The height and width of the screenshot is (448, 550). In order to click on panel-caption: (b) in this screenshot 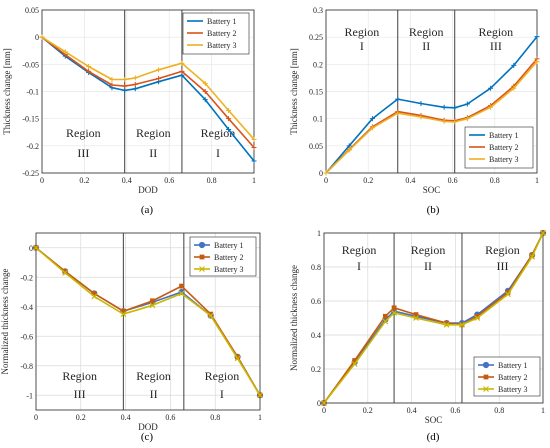, I will do `click(433, 210)`.